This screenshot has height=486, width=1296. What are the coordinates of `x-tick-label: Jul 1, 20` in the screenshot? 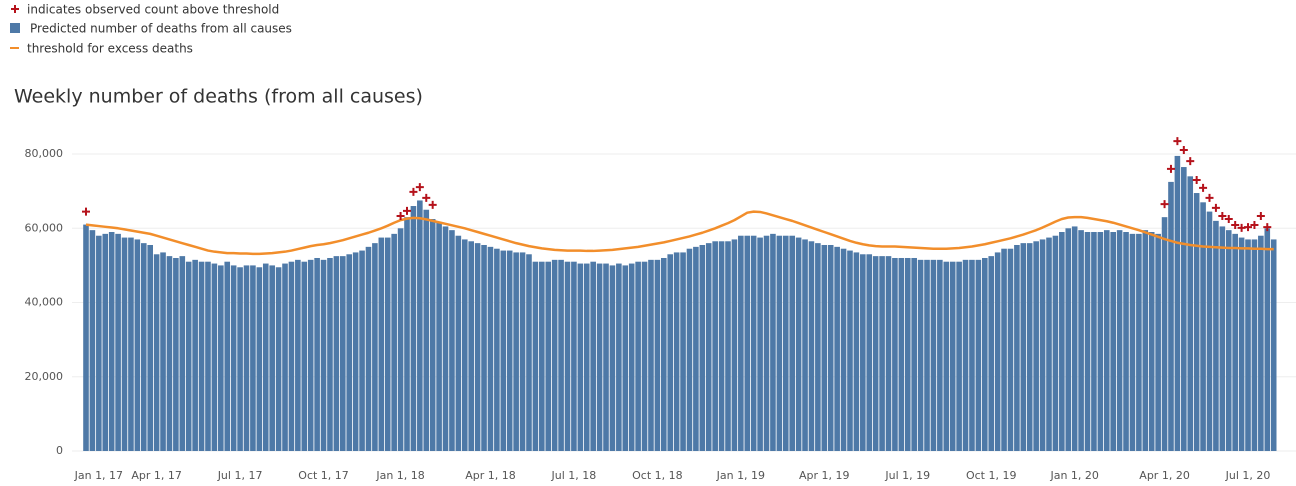 It's located at (1248, 475).